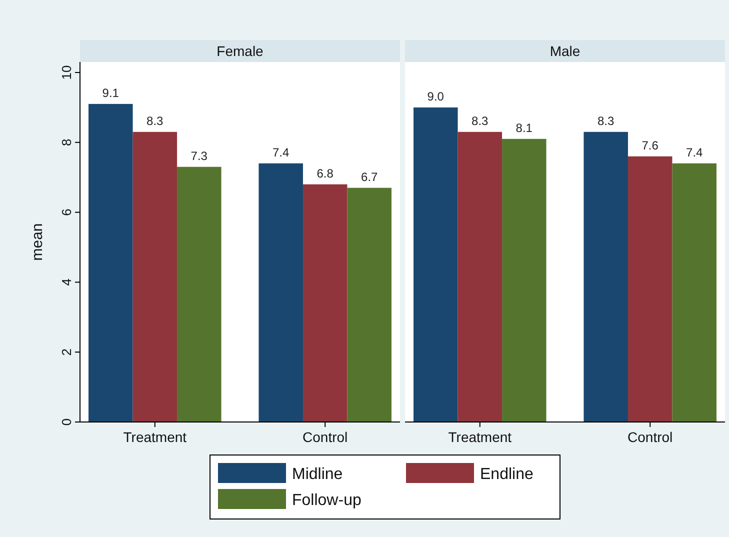  Describe the element at coordinates (66, 142) in the screenshot. I see `y-tick-label: 8` at that location.